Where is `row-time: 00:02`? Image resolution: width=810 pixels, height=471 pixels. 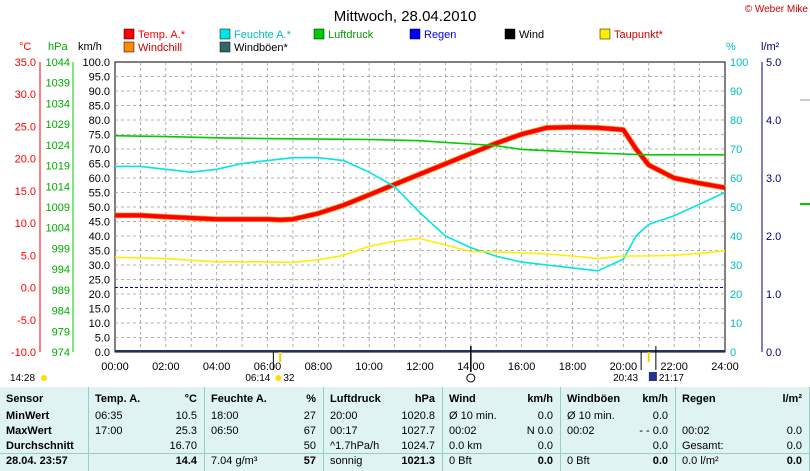
row-time: 00:02 is located at coordinates (696, 431).